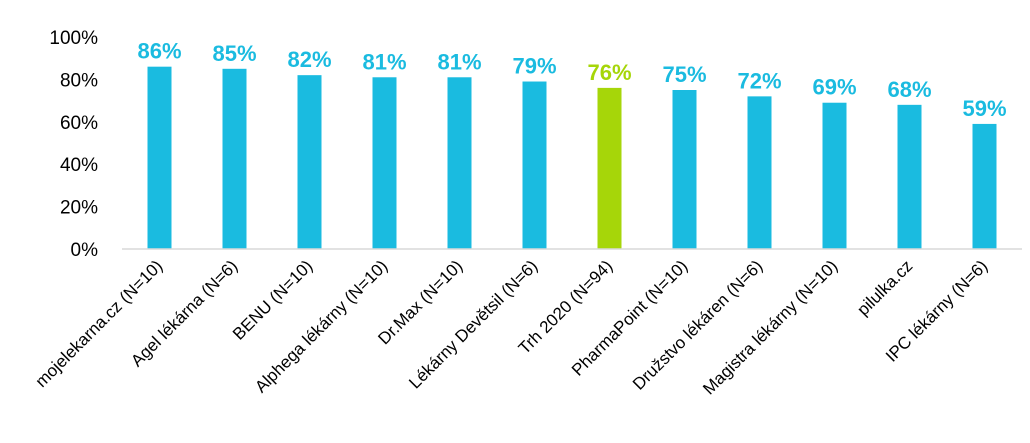 The image size is (1030, 443). Describe the element at coordinates (73, 144) in the screenshot. I see `y-axis-ticks: 0% 20% 40% 60% 80% 100%` at that location.